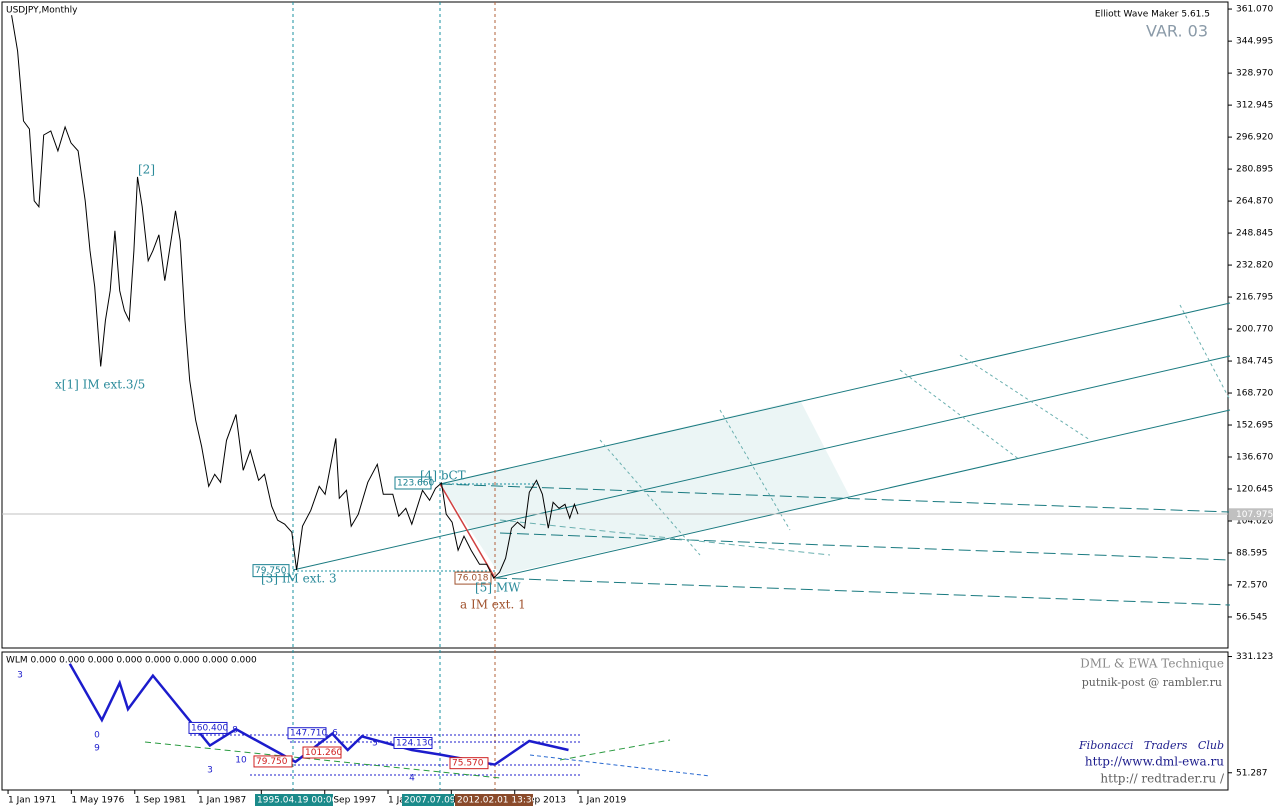 The image size is (1284, 810). What do you see at coordinates (1254, 266) in the screenshot?
I see `y-tick-label: 232.820` at bounding box center [1254, 266].